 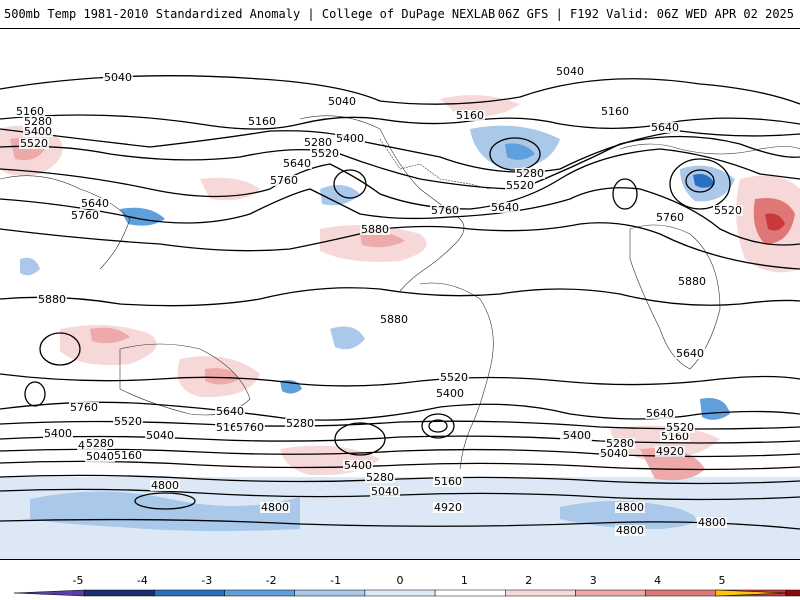 I want to click on contour-label: 4920, so click(x=448, y=507).